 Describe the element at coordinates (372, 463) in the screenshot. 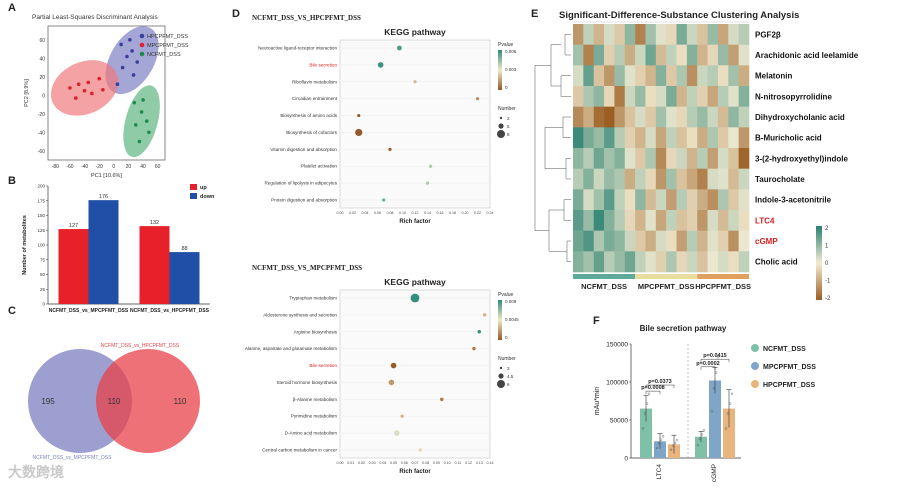

I see `x-tick-label: 0.03` at that location.